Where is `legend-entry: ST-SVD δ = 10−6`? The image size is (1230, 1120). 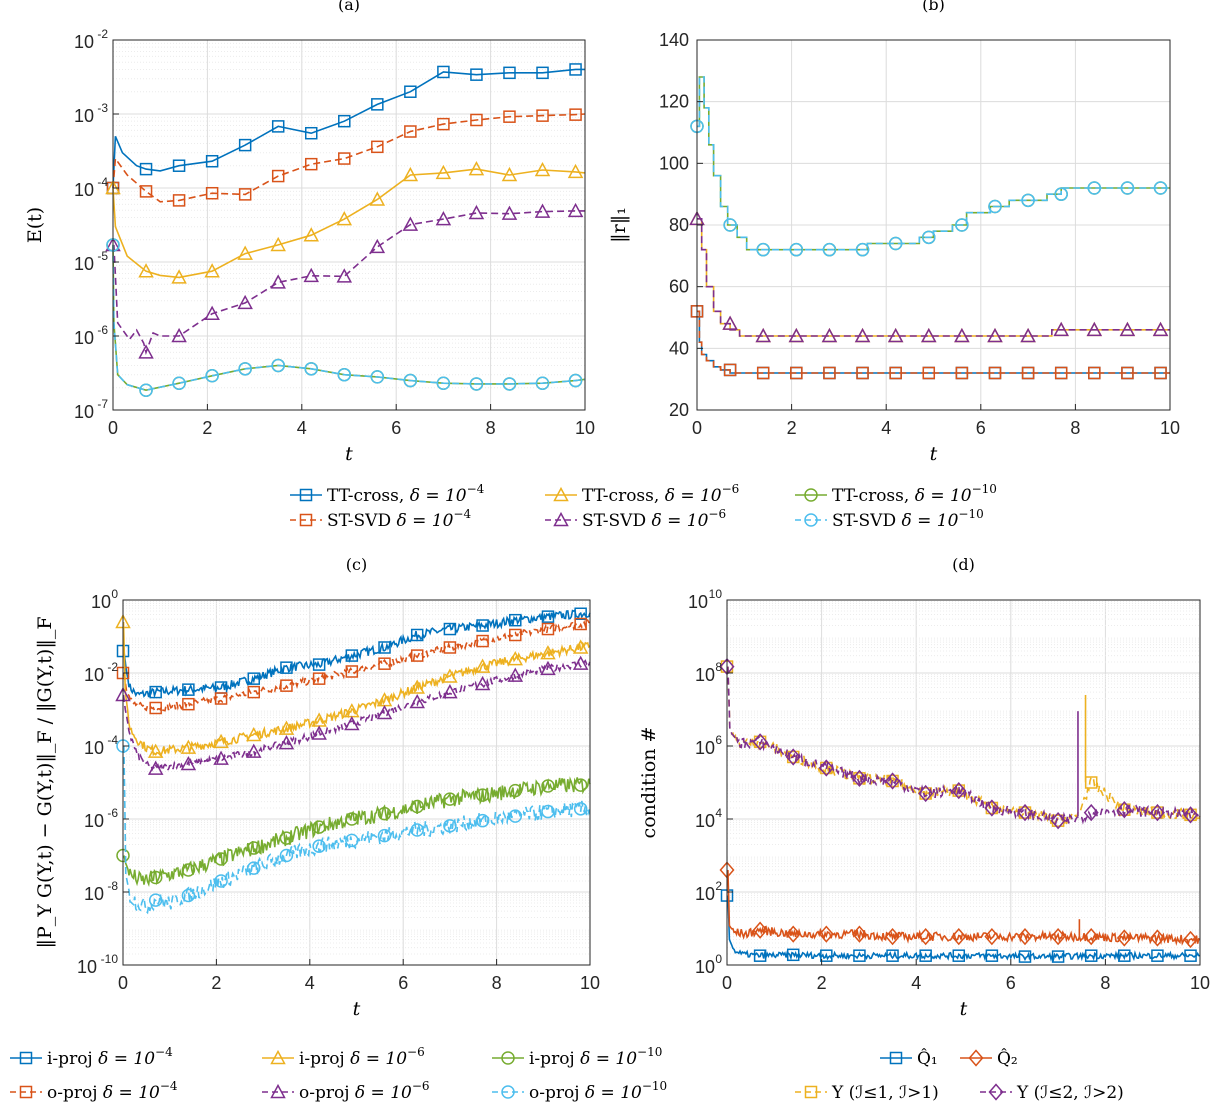
legend-entry: ST-SVD δ = 10−6 is located at coordinates (654, 519).